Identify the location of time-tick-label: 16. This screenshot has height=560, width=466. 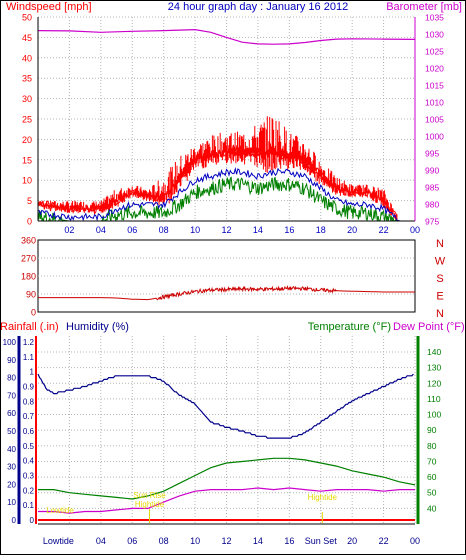
(289, 230).